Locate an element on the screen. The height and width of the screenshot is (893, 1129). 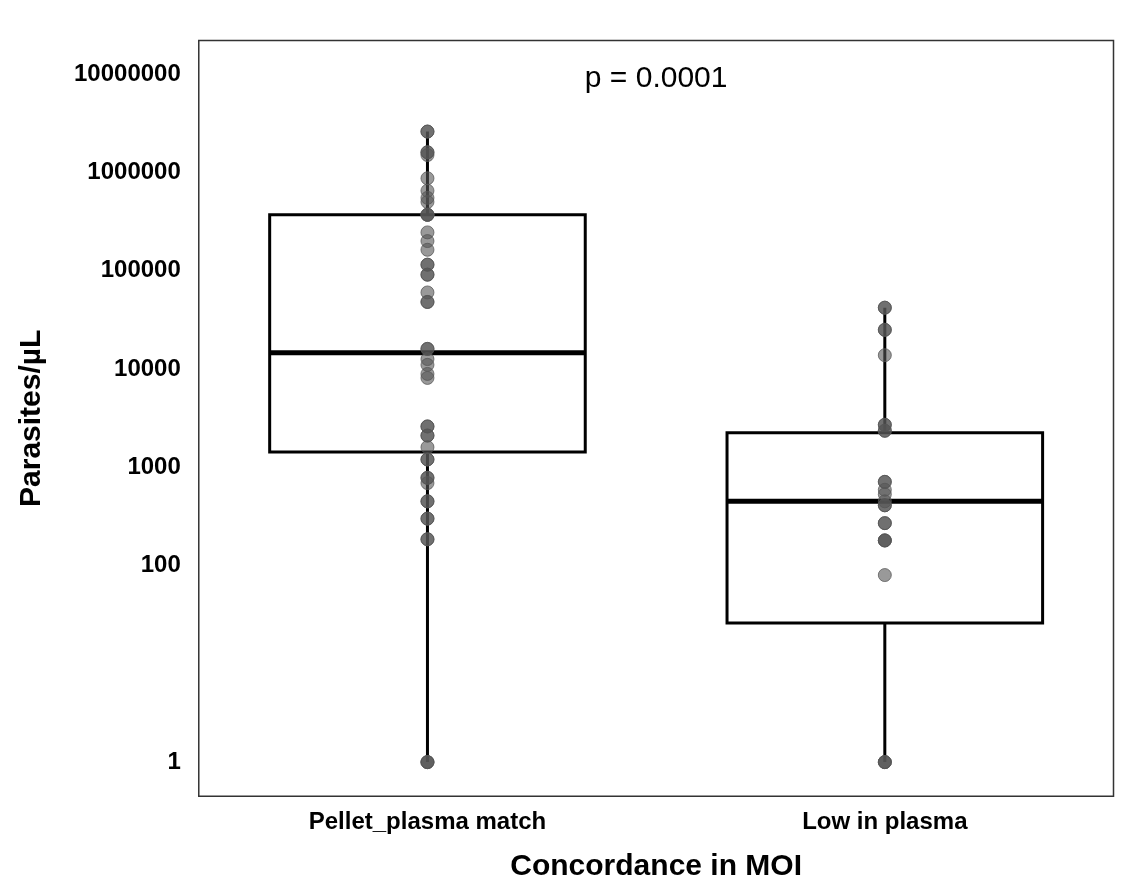
y-tick-label: 1 is located at coordinates (174, 760).